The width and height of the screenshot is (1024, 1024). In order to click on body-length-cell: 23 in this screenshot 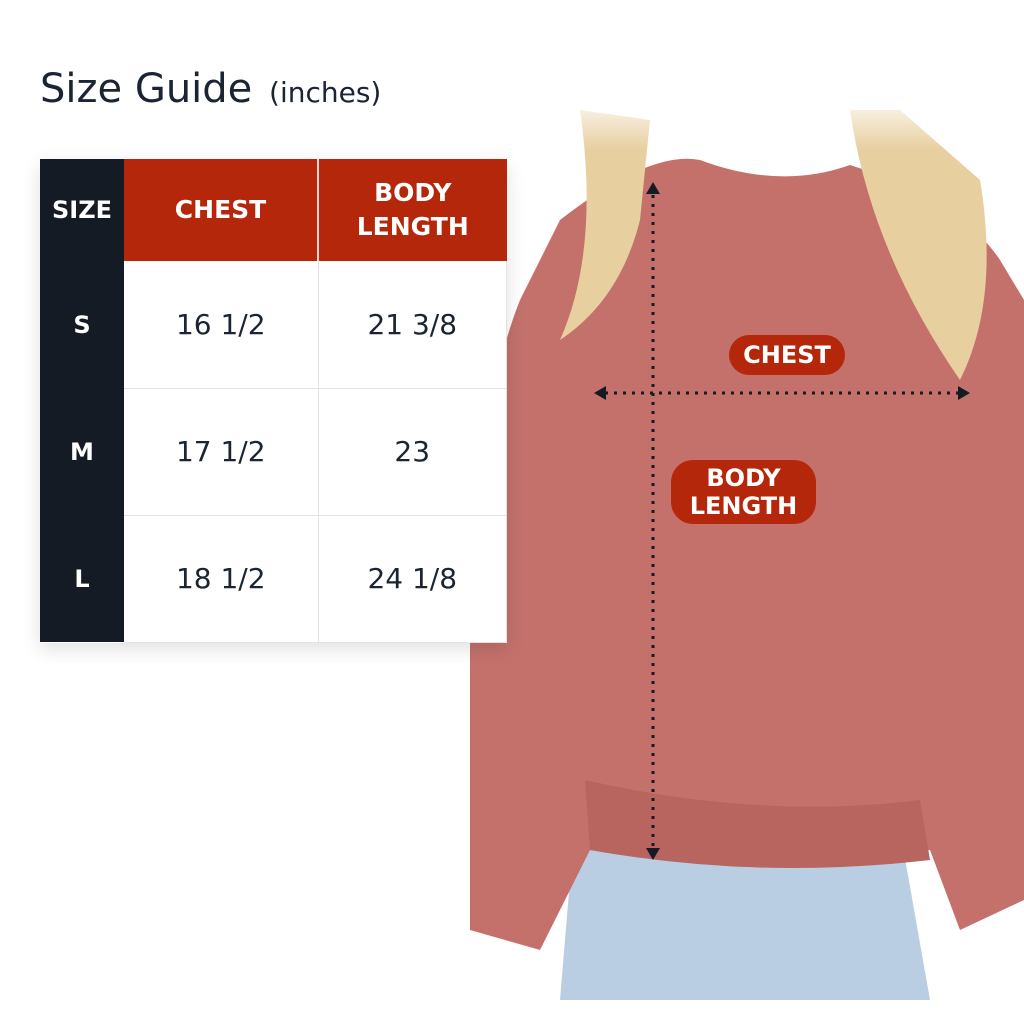, I will do `click(412, 452)`.